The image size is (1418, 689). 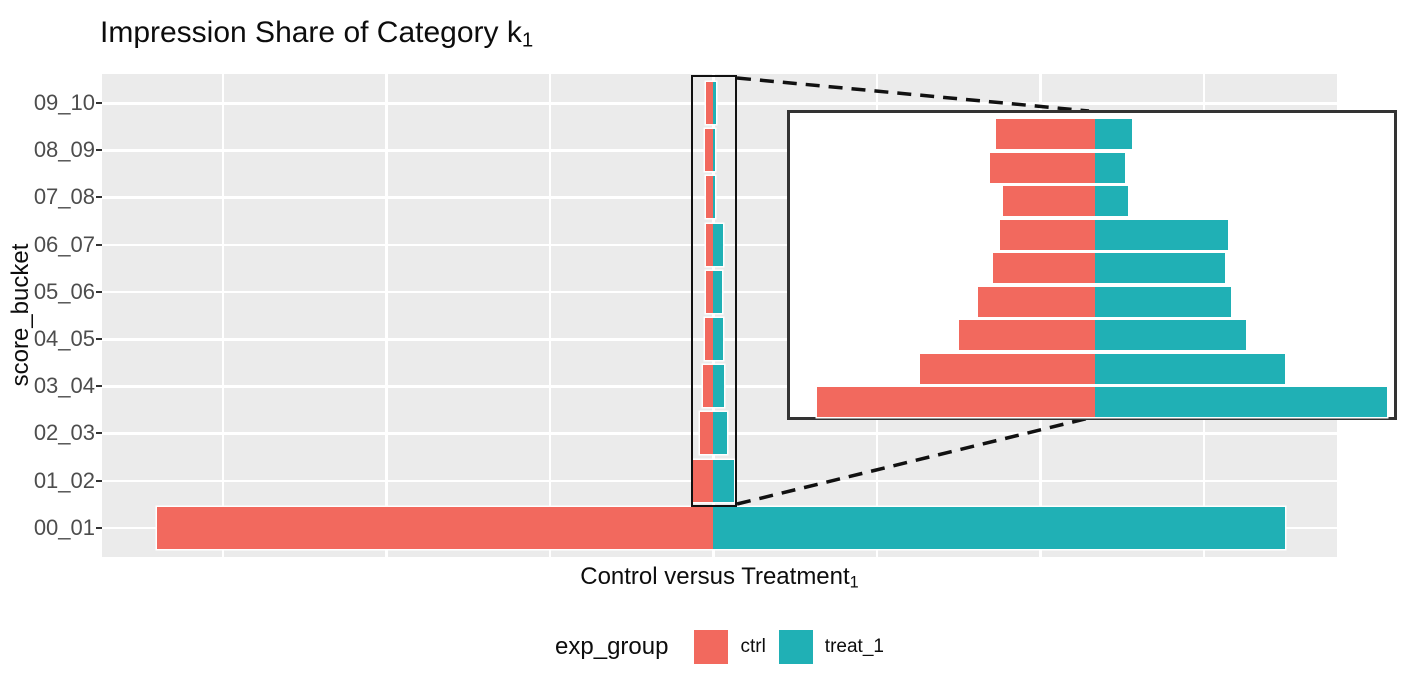 What do you see at coordinates (719, 103) in the screenshot?
I see `gridline-horizontal` at bounding box center [719, 103].